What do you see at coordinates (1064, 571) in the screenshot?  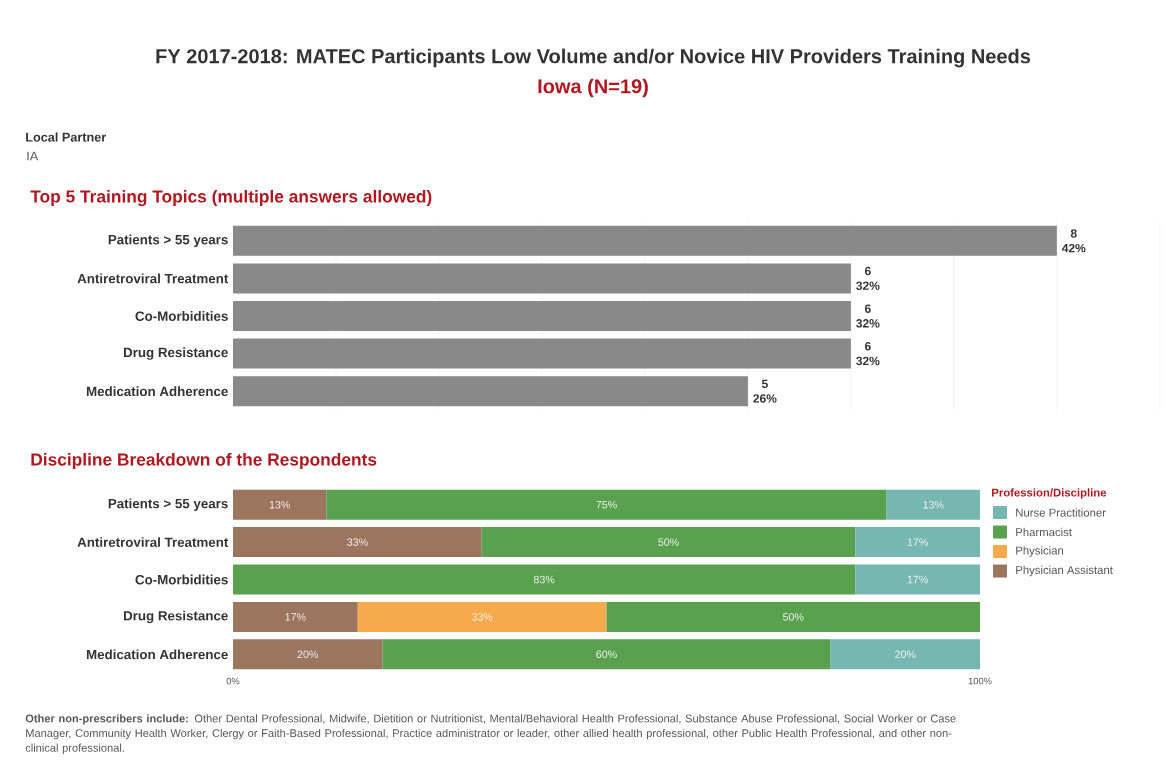 I see `legend-label: Physician Assistant` at bounding box center [1064, 571].